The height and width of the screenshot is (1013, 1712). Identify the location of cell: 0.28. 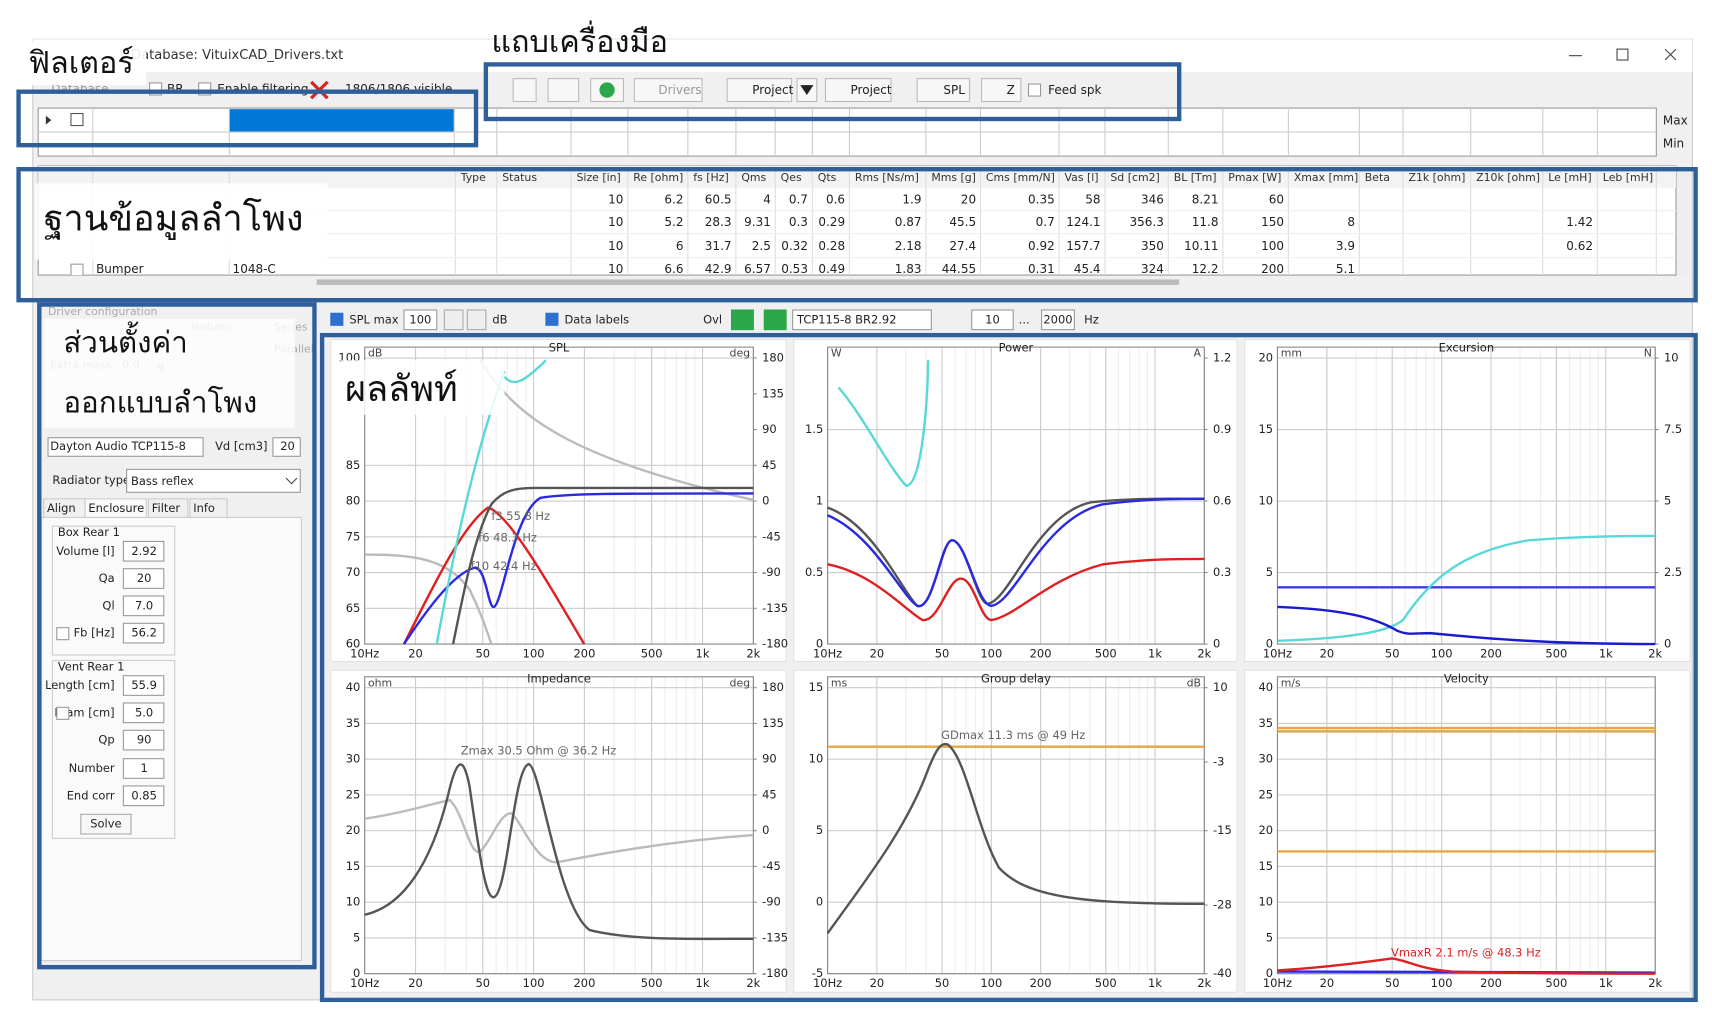
(831, 246).